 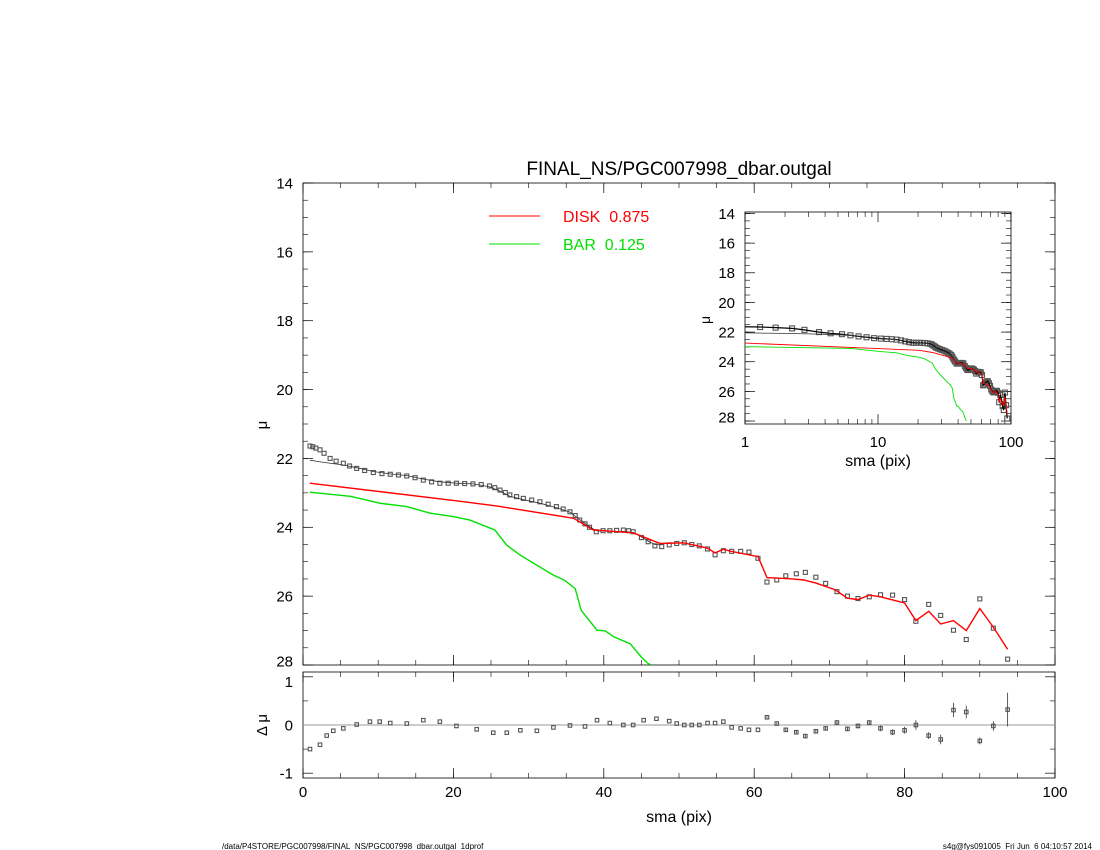 I want to click on inset-bar-line, so click(x=856, y=384).